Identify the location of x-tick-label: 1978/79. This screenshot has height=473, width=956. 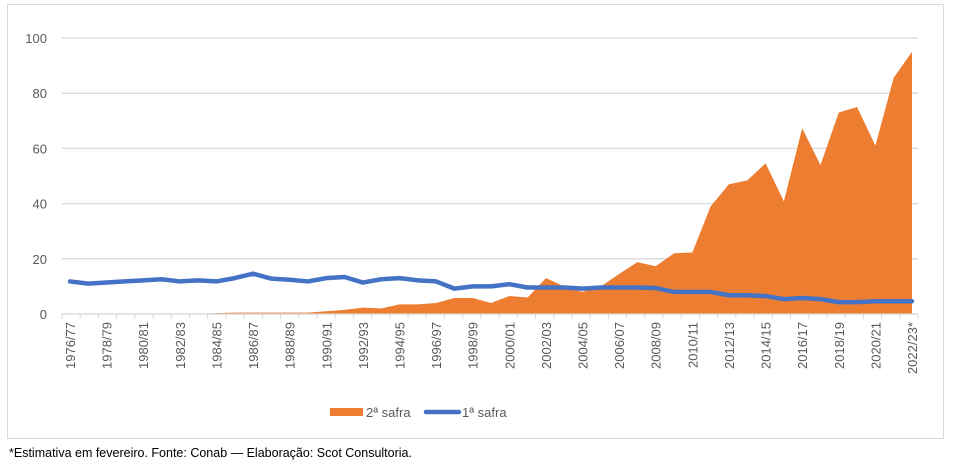
(107, 345).